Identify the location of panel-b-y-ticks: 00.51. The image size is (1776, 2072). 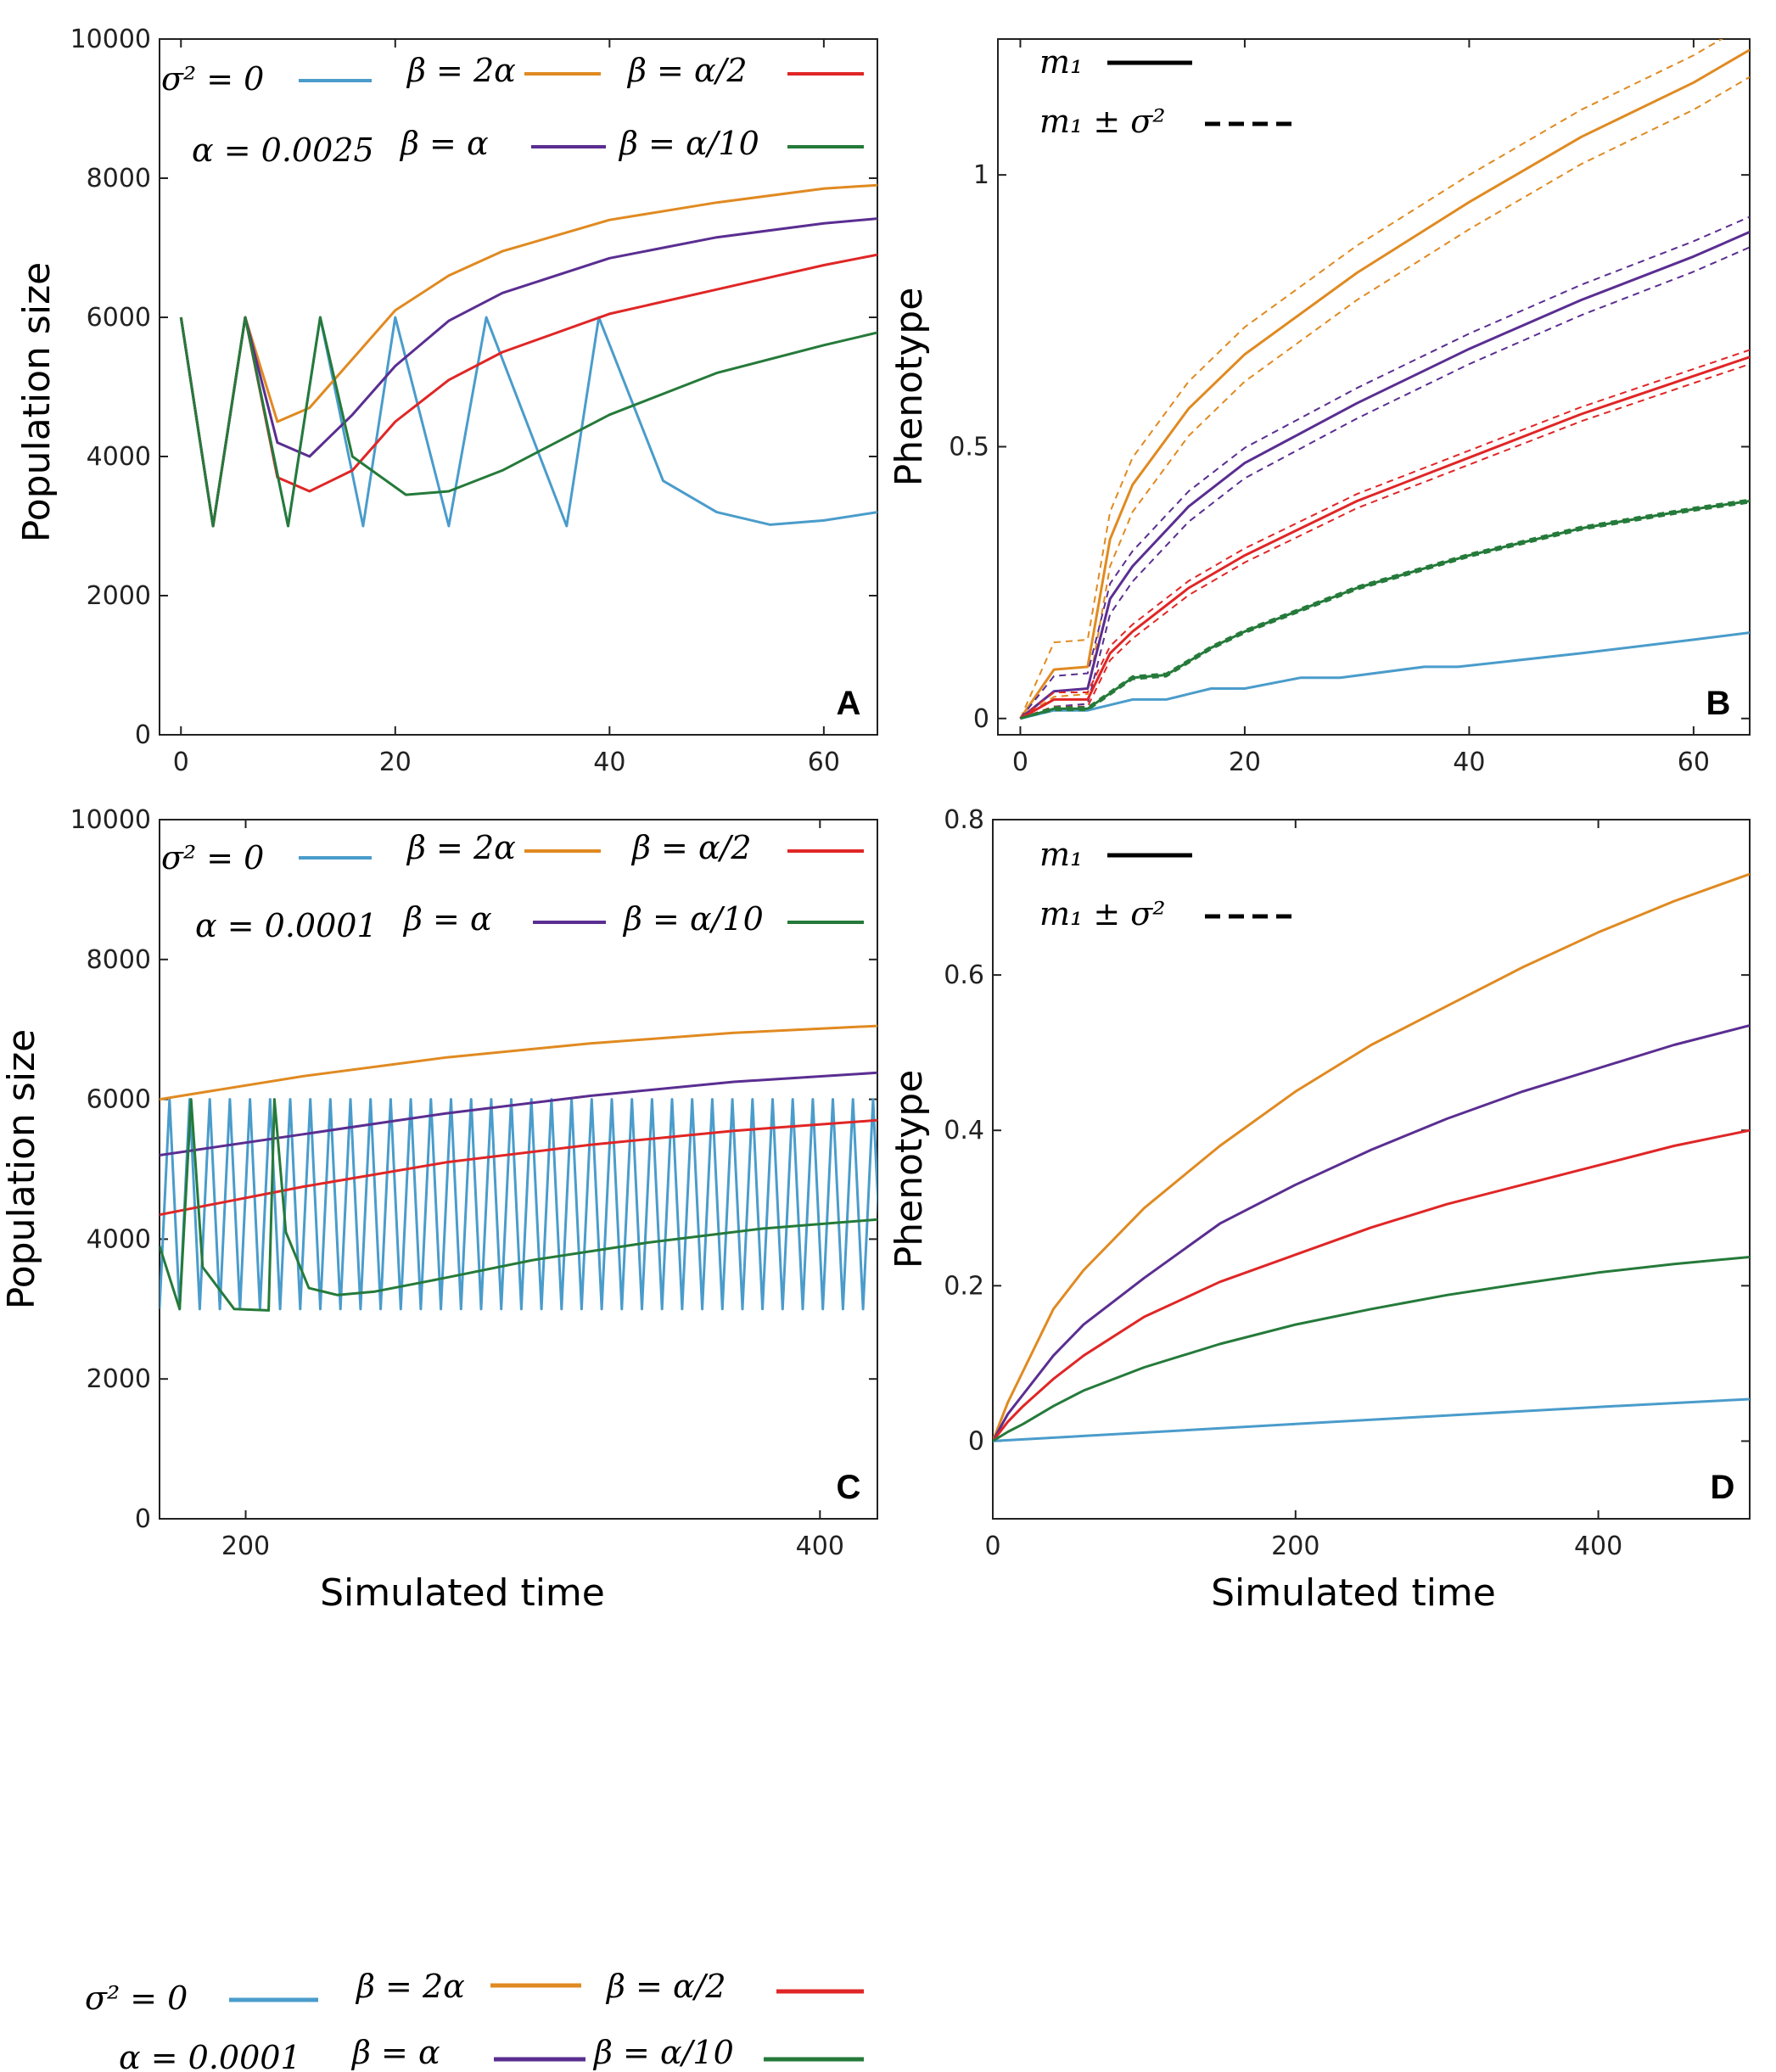
(1349, 447).